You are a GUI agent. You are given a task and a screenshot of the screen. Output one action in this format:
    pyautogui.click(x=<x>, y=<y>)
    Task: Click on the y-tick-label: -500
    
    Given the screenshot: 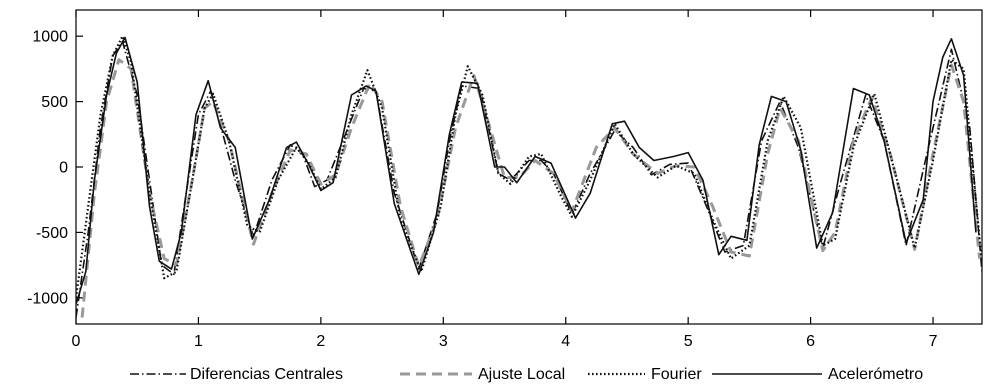 What is the action you would take?
    pyautogui.click(x=52, y=233)
    